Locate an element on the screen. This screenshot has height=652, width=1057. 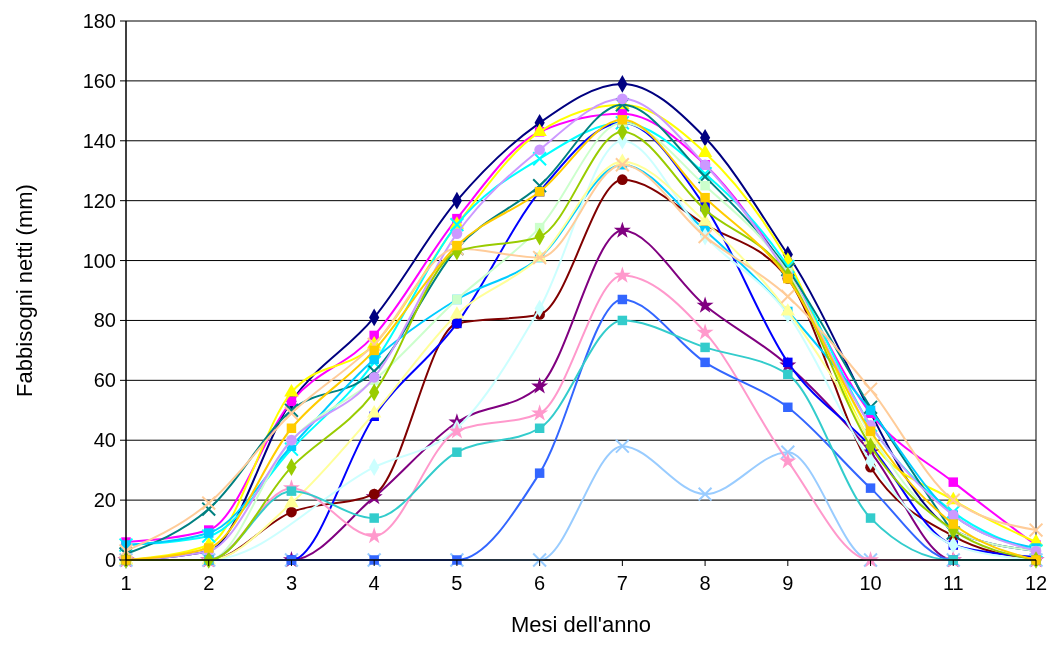
x-tick-label: 7 is located at coordinates (622, 583).